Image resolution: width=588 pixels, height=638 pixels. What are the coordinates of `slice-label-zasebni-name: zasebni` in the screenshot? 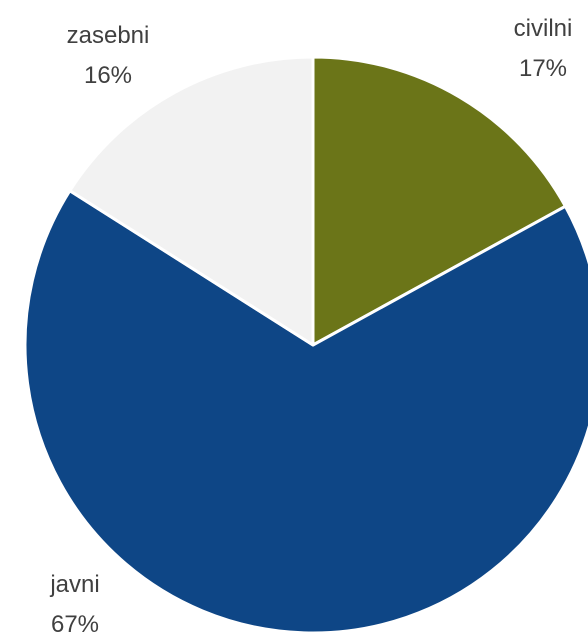 It's located at (108, 35).